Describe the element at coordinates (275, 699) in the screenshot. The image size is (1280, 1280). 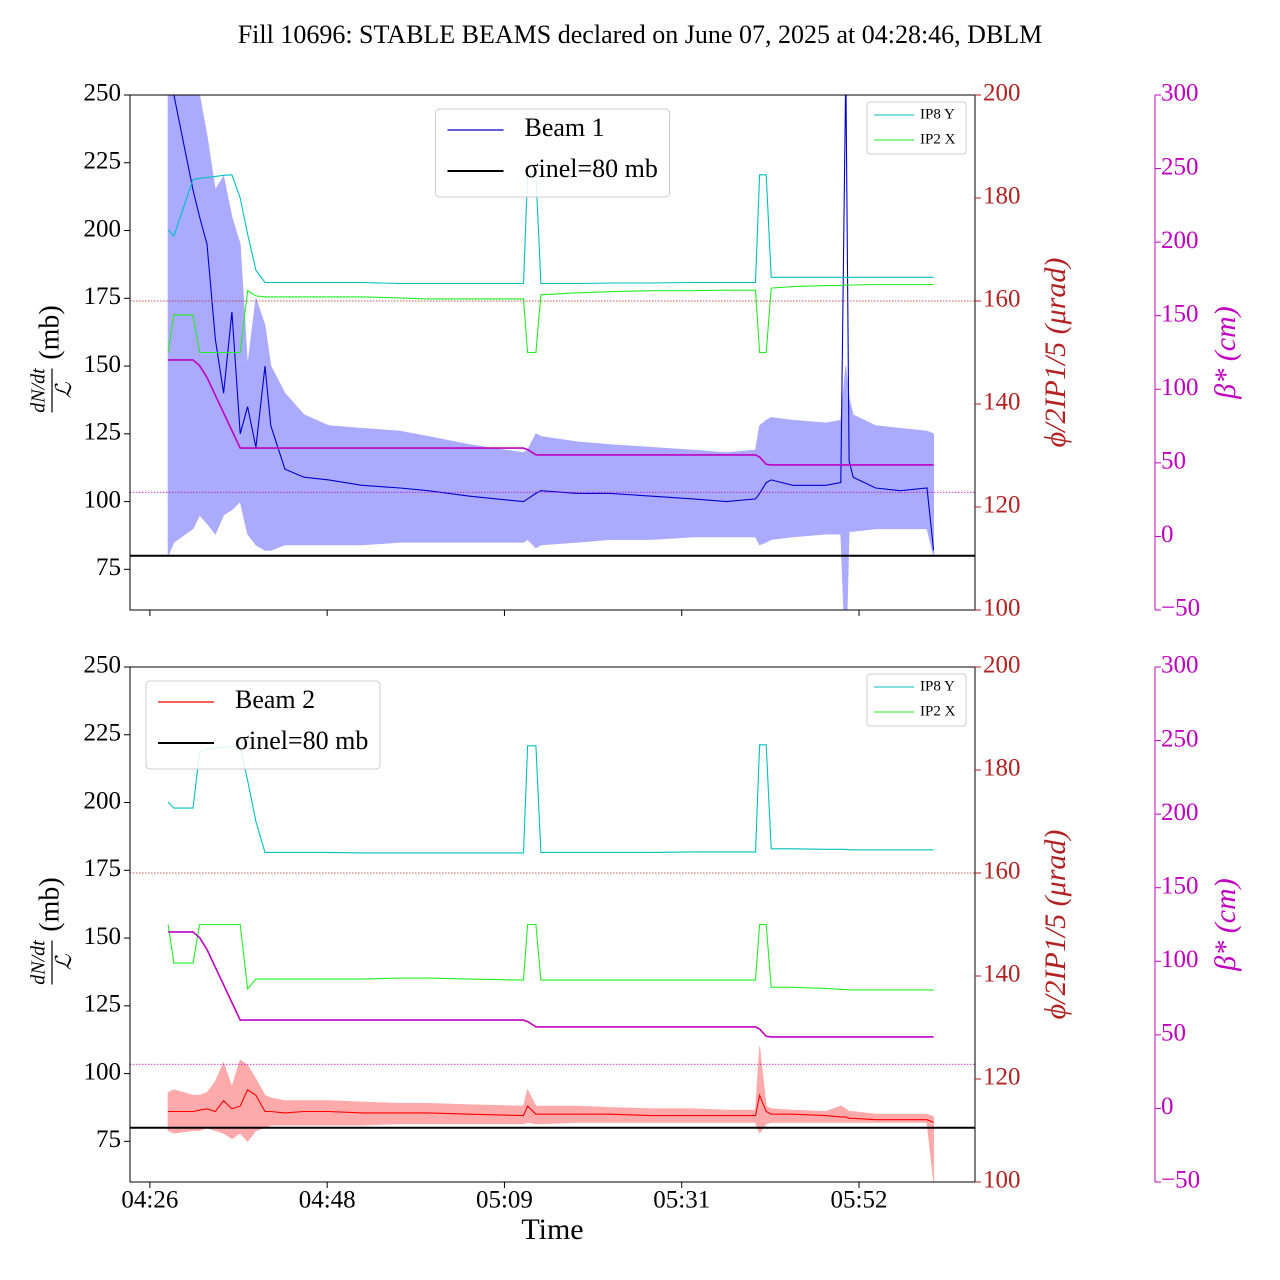
I see `legend-label: Beam 2` at that location.